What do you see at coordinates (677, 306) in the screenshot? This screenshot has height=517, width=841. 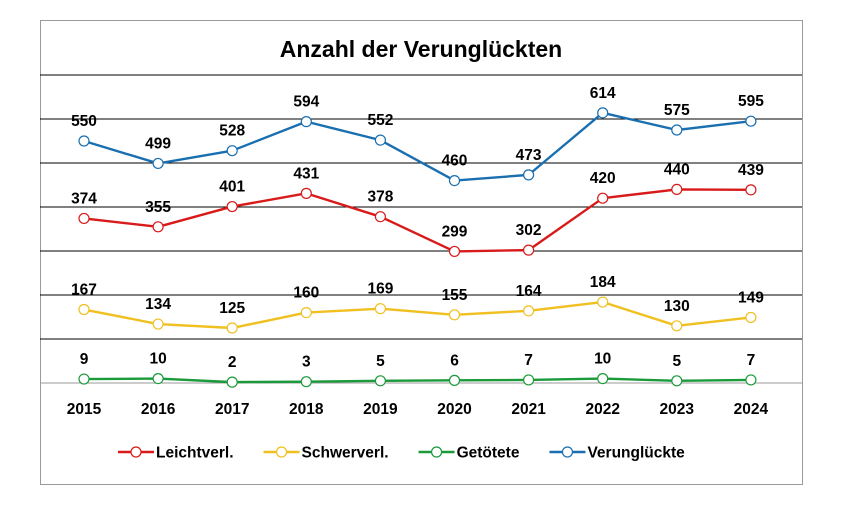 I see `data-label-schwerverl-: 130` at bounding box center [677, 306].